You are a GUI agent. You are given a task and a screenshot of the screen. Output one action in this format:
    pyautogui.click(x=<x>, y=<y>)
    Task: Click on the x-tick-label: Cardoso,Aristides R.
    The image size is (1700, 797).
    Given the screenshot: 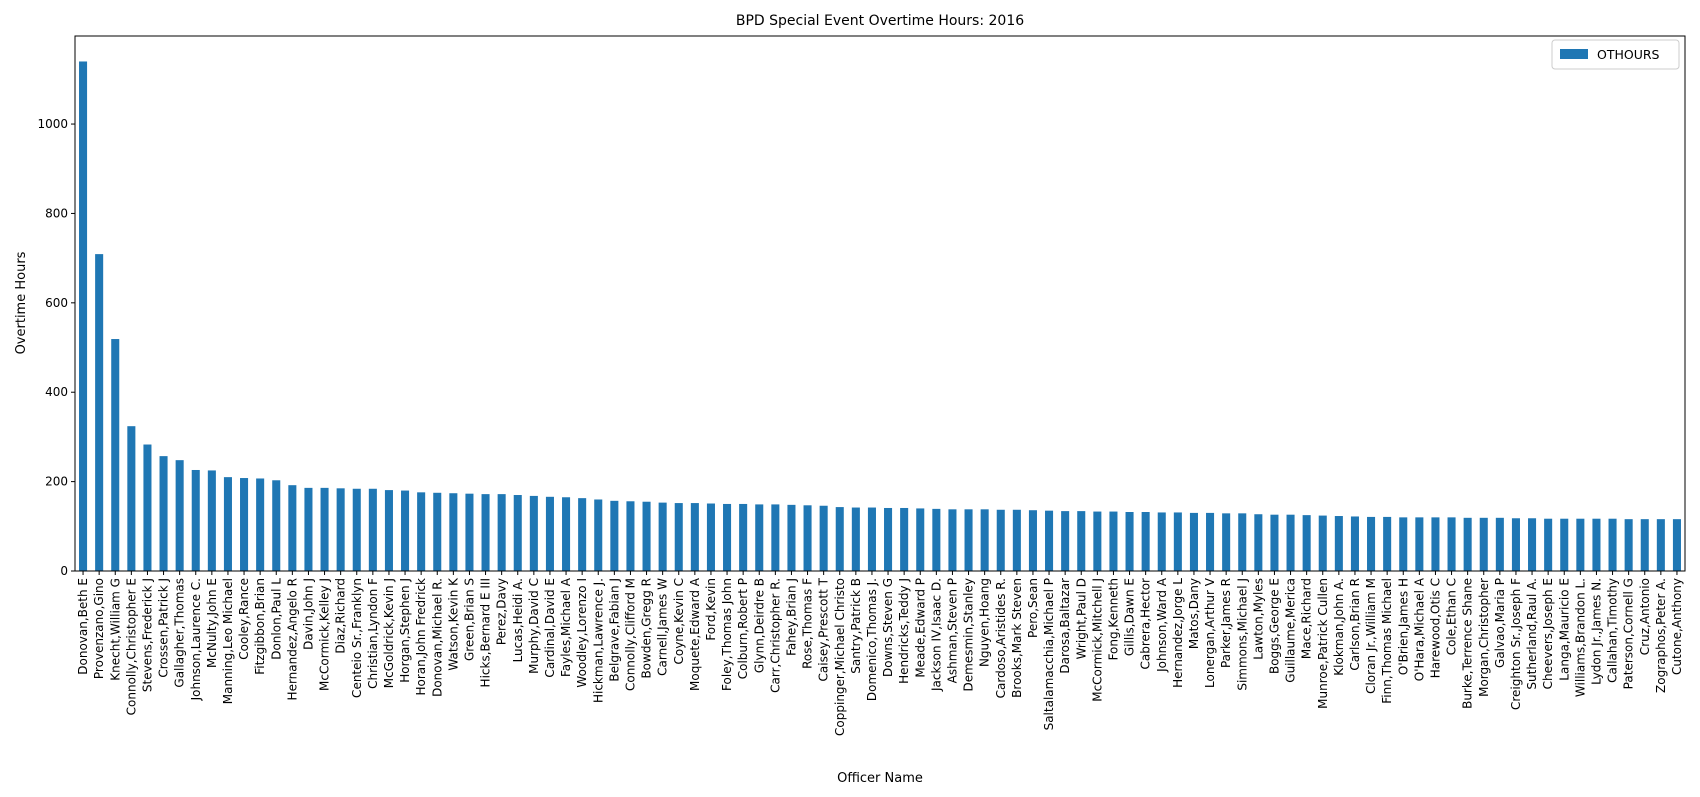 What is the action you would take?
    pyautogui.click(x=1001, y=638)
    